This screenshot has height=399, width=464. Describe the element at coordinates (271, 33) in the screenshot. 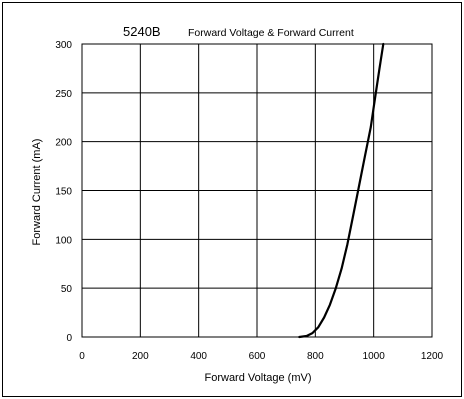

I see `chart-subtitle: Forward Voltage & Forward Current` at that location.